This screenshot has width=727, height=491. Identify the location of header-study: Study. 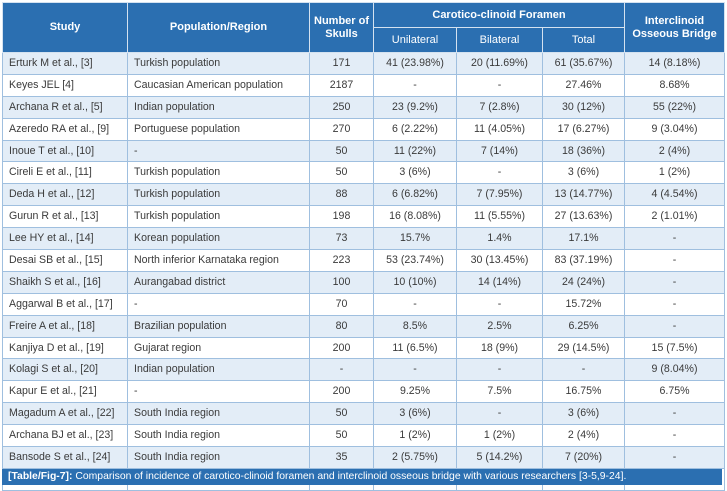
(65, 27).